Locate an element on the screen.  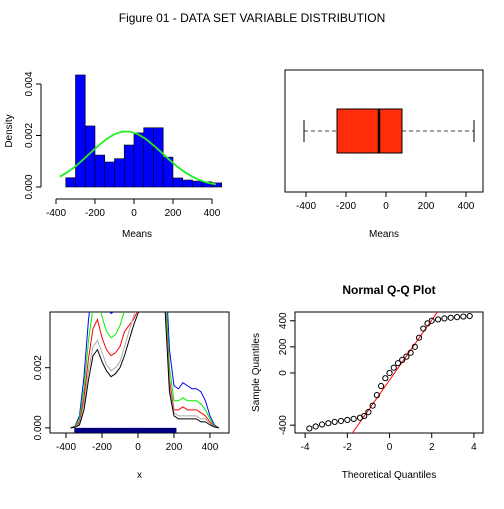
panel: -400 -200 0 200 400 x 0.000 0.002 is located at coordinates (131, 396).